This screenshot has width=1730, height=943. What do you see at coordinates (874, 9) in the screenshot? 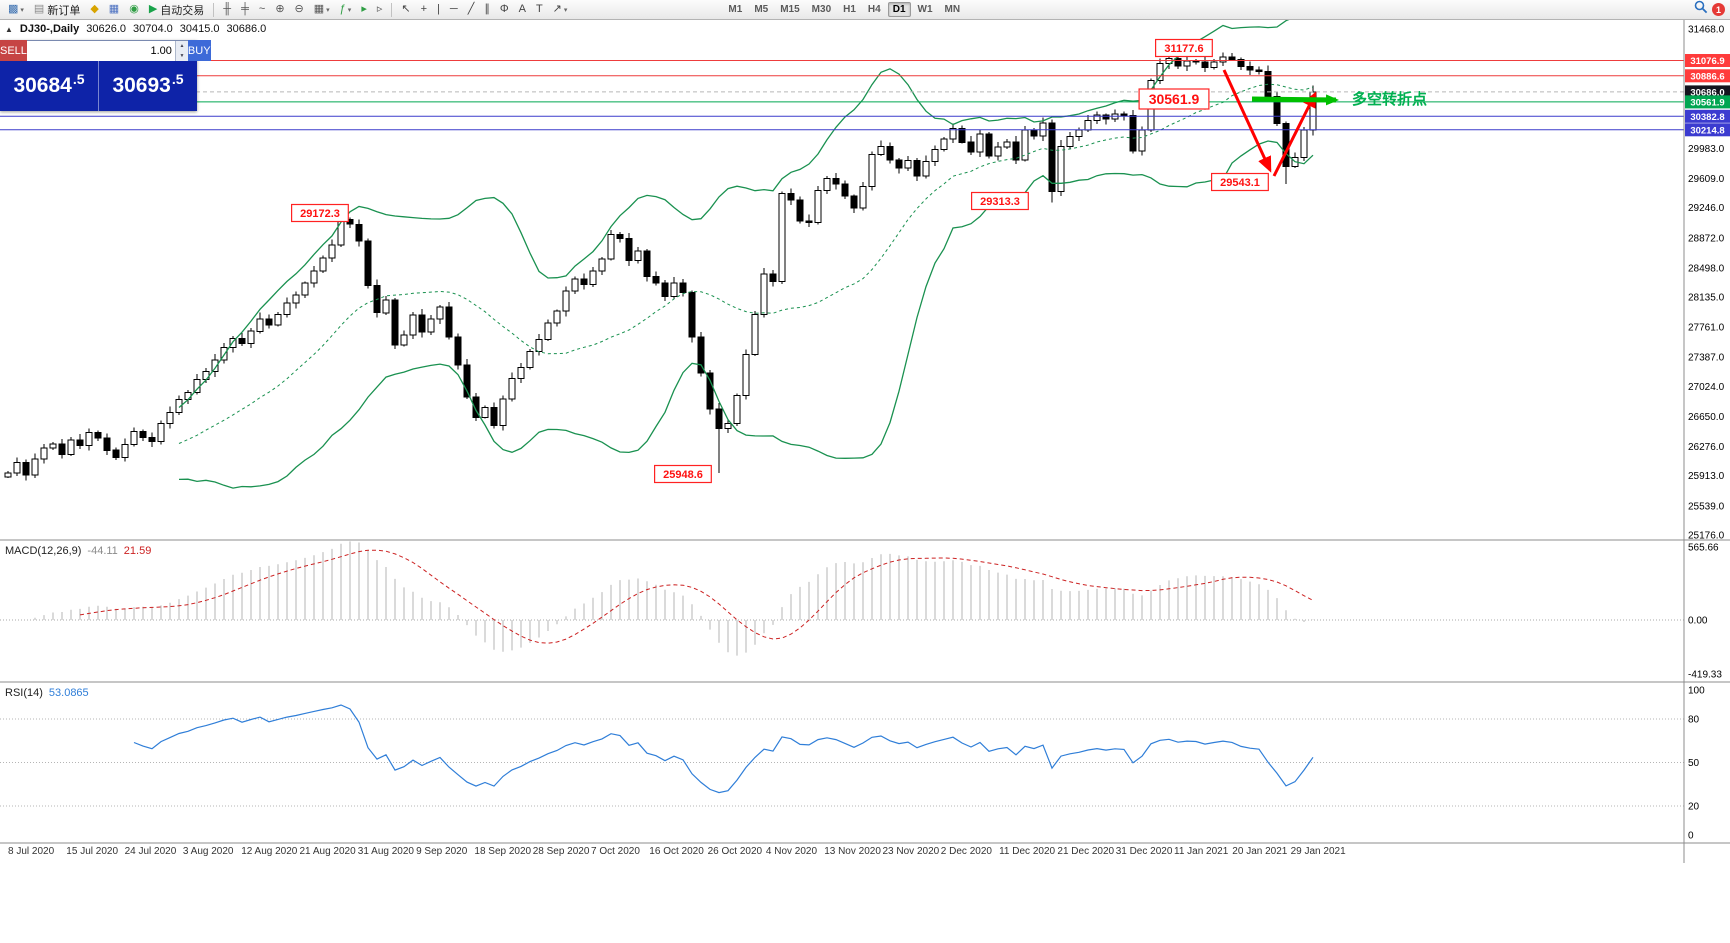
I see `timeframe-h4: H4` at bounding box center [874, 9].